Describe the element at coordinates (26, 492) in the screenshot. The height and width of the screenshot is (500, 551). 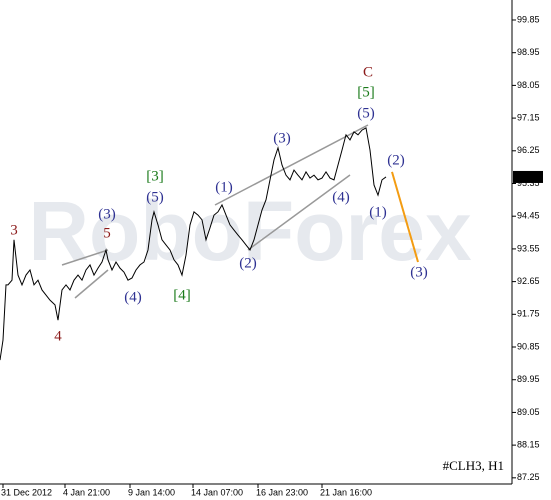
I see `x-tick-label: 31 Dec 2012` at that location.